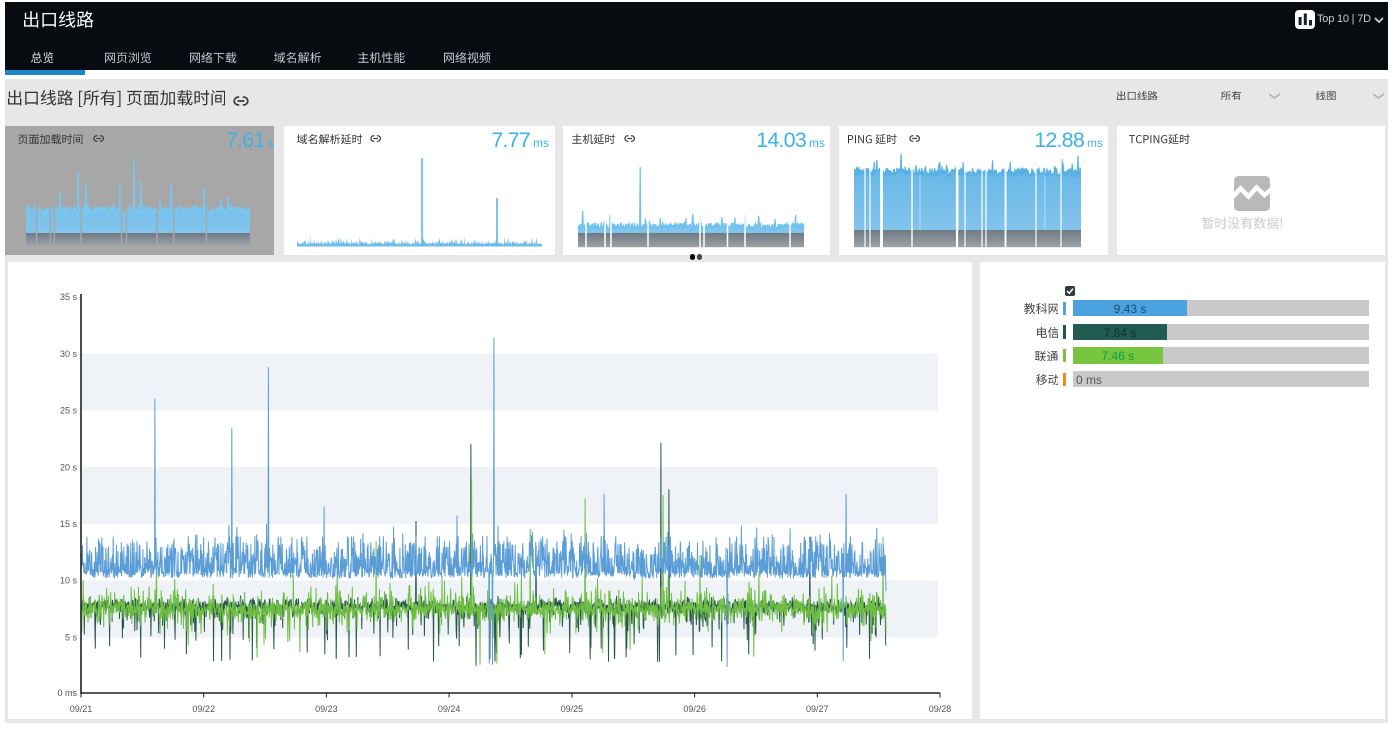  What do you see at coordinates (67, 693) in the screenshot?
I see `svg-text: 0 ms` at bounding box center [67, 693].